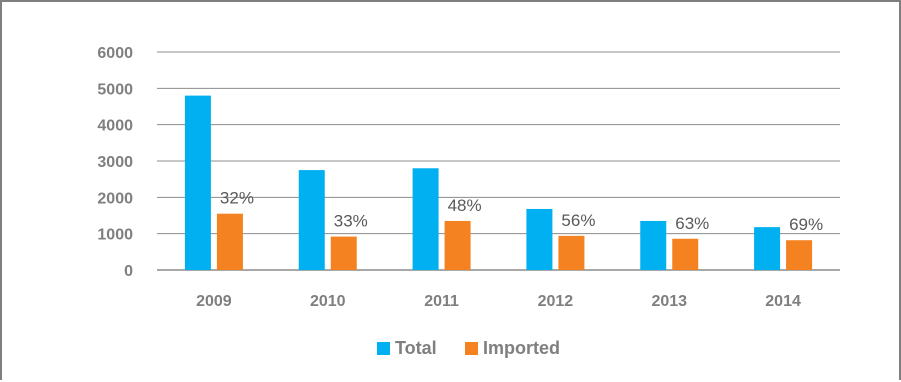  I want to click on legend-label: Total, so click(416, 348).